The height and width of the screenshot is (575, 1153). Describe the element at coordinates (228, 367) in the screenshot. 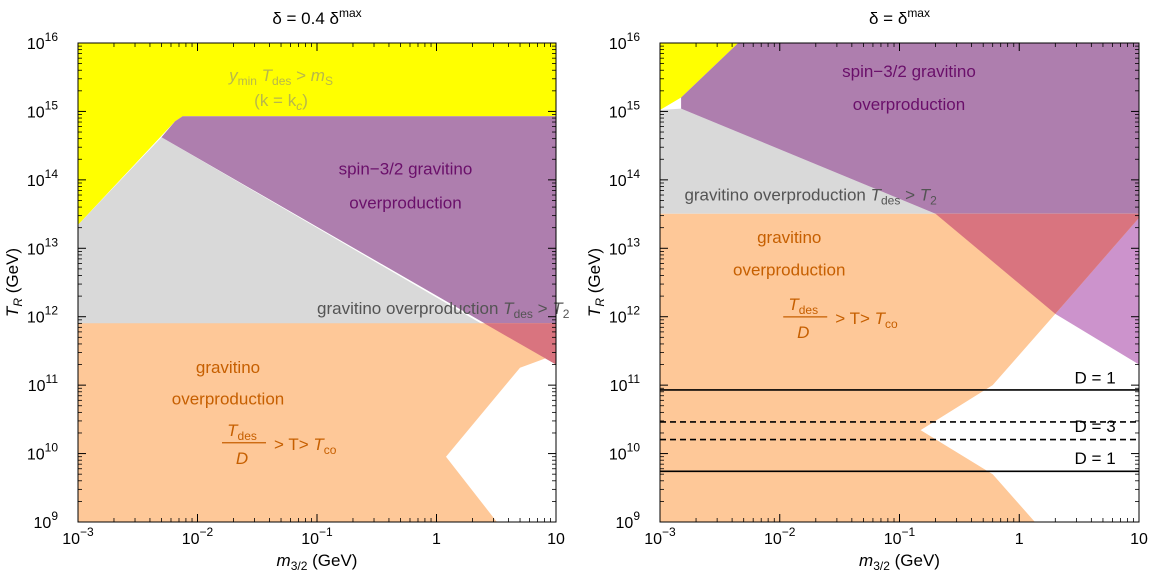

I see `annotation-6: gravitino` at that location.